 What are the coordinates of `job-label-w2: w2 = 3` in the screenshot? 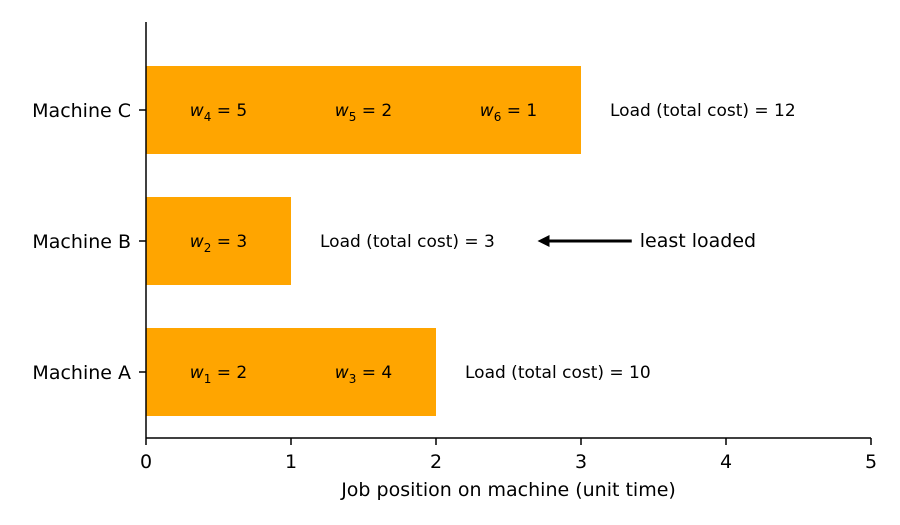 It's located at (218, 243).